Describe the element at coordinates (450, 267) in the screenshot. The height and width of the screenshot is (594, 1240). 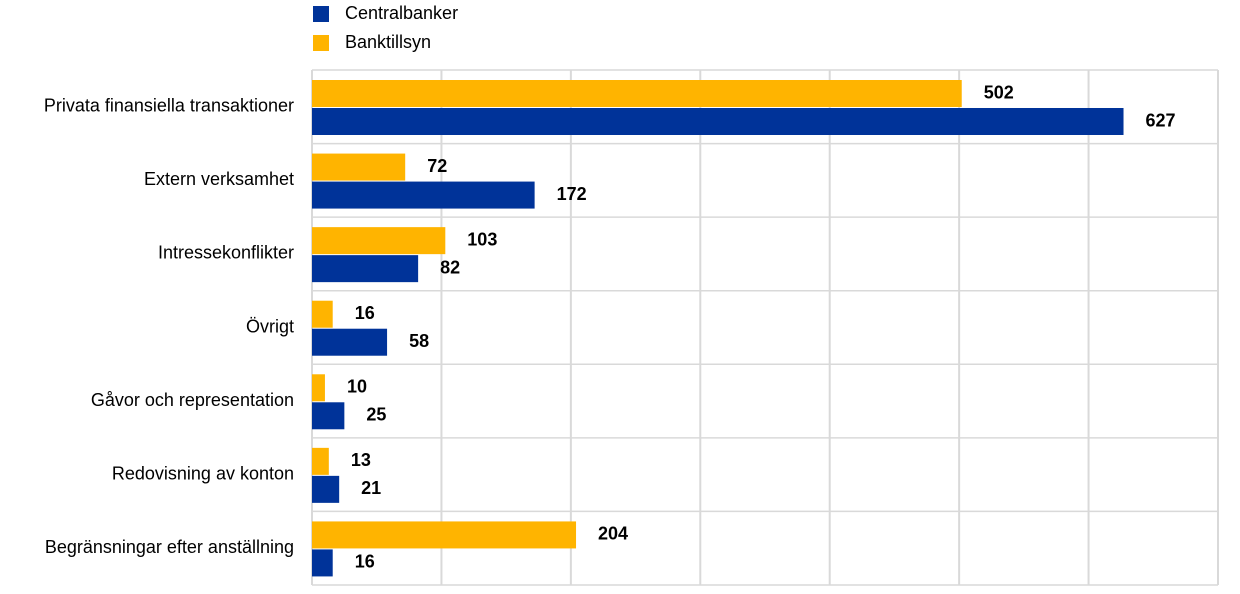
I see `value-label: 82` at that location.